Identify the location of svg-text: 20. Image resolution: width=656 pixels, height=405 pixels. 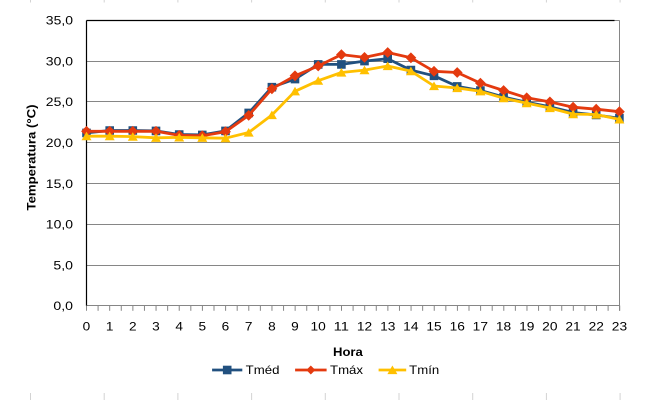
(550, 326).